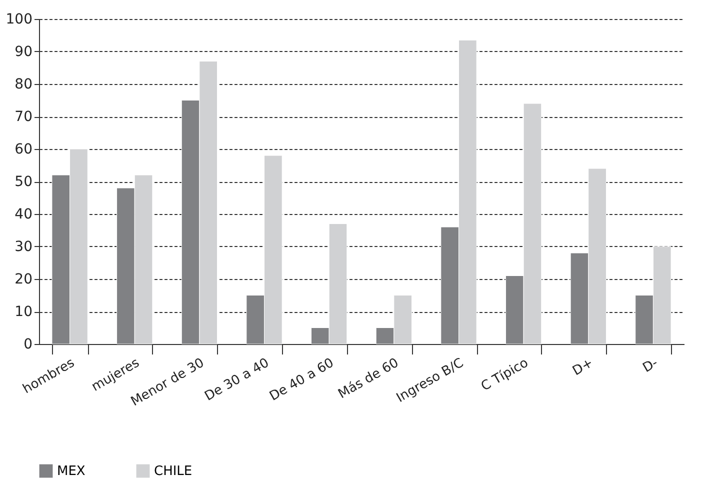 The height and width of the screenshot is (493, 713). What do you see at coordinates (71, 471) in the screenshot?
I see `legend-label: MEX` at bounding box center [71, 471].